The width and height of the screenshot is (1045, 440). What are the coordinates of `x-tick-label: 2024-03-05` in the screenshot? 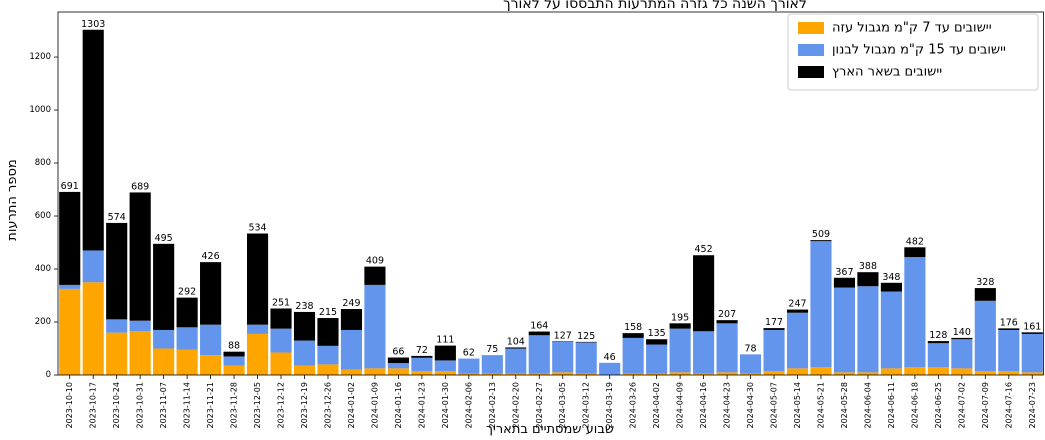 It's located at (562, 405).